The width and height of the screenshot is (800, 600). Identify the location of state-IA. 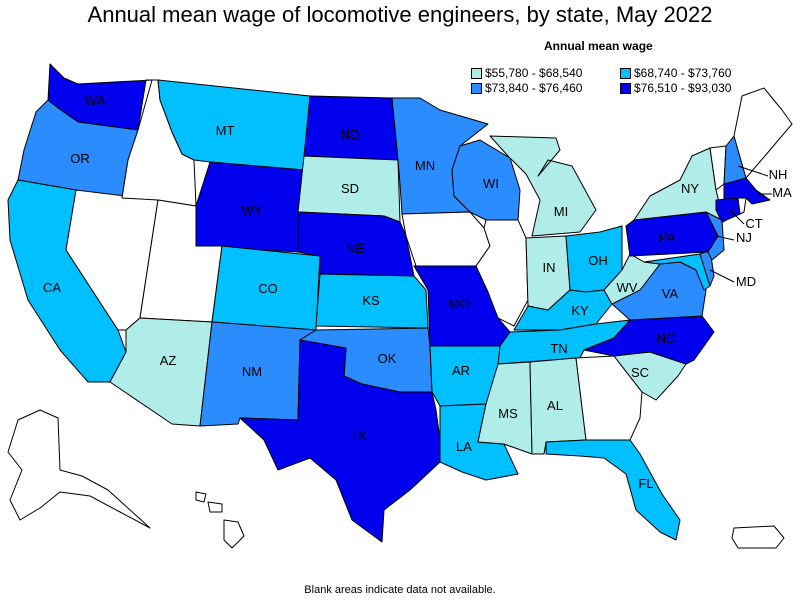
(446, 239).